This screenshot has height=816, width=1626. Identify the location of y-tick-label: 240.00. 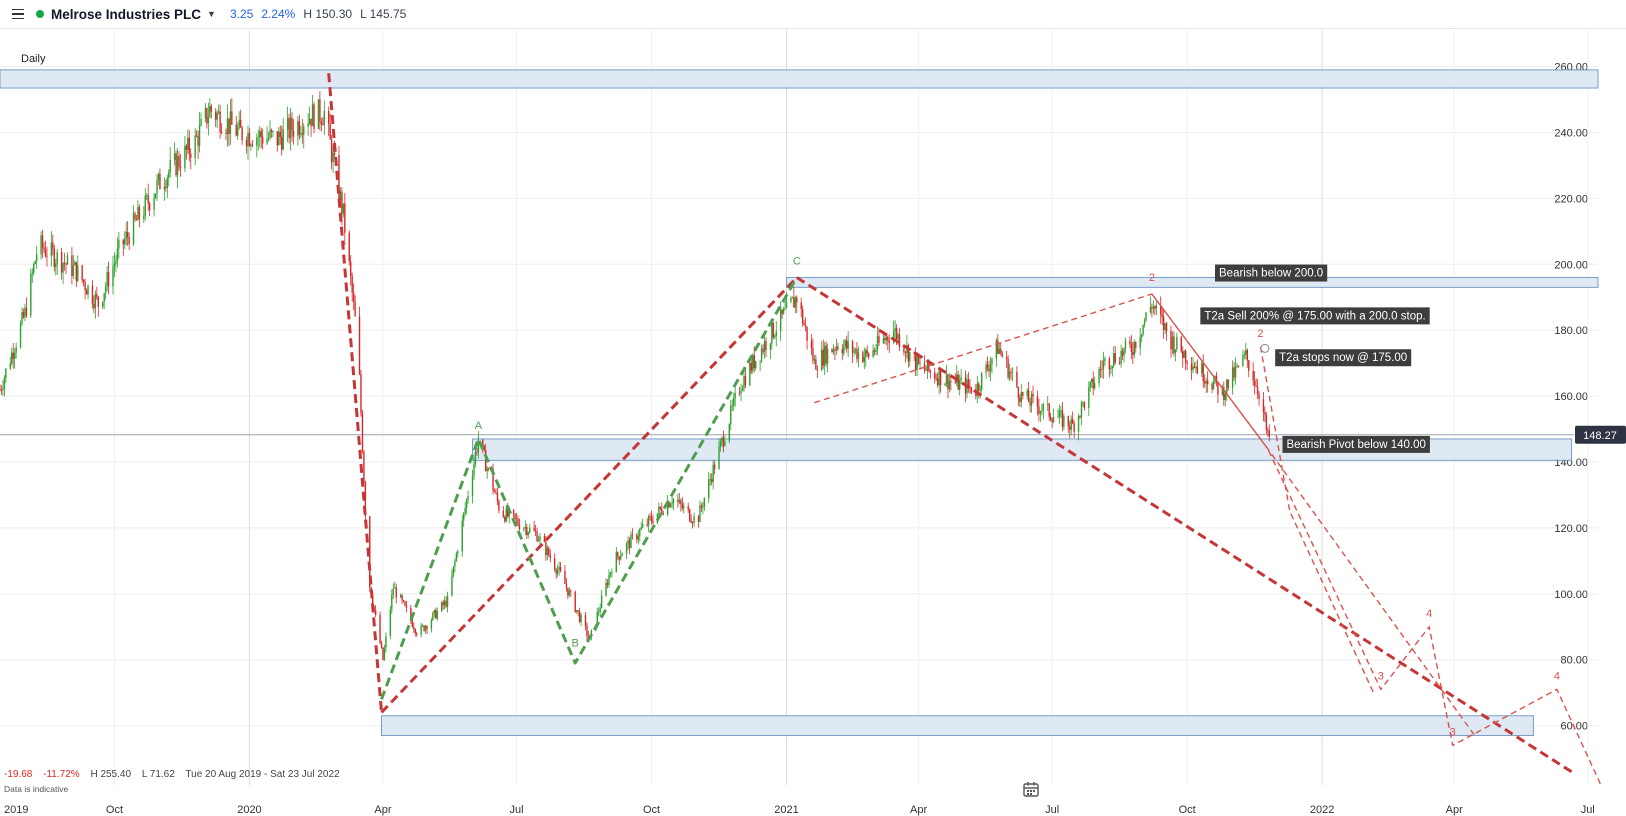
(1571, 133).